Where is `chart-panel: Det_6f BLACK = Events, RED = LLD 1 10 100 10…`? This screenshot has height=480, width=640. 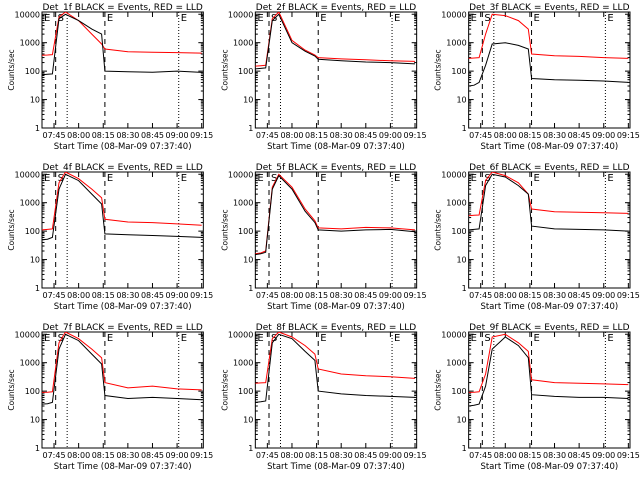
chart-panel: Det_6f BLACK = Events, RED = LLD 1 10 100 10… is located at coordinates (537, 237).